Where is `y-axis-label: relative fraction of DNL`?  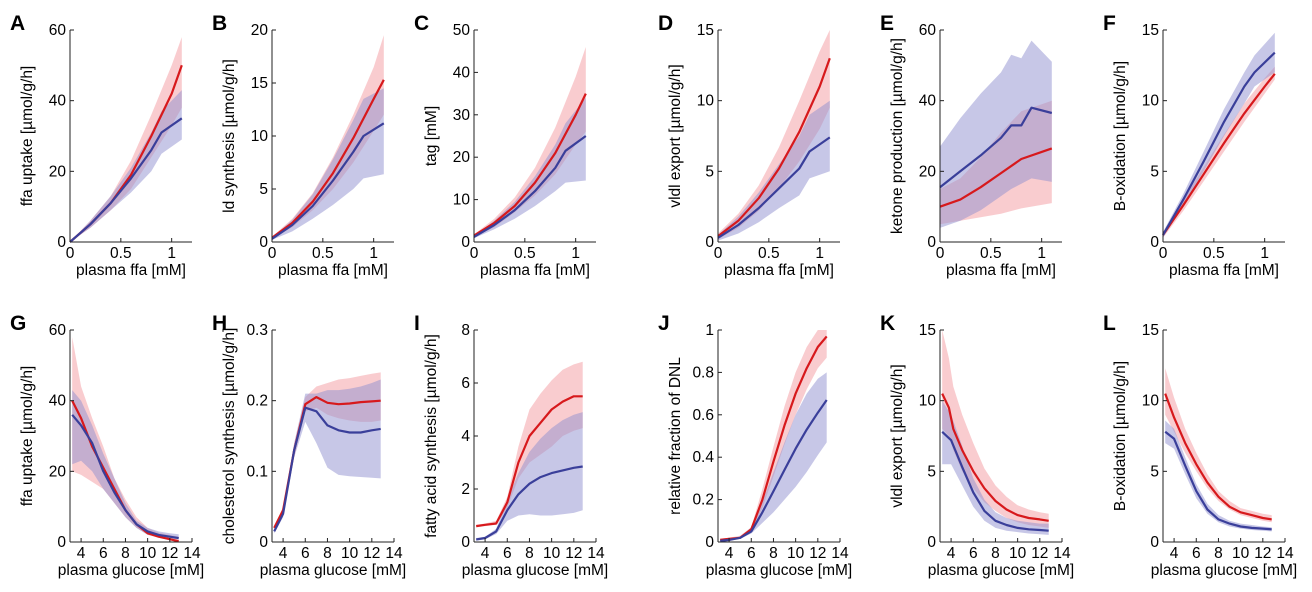
y-axis-label: relative fraction of DNL is located at coordinates (675, 436).